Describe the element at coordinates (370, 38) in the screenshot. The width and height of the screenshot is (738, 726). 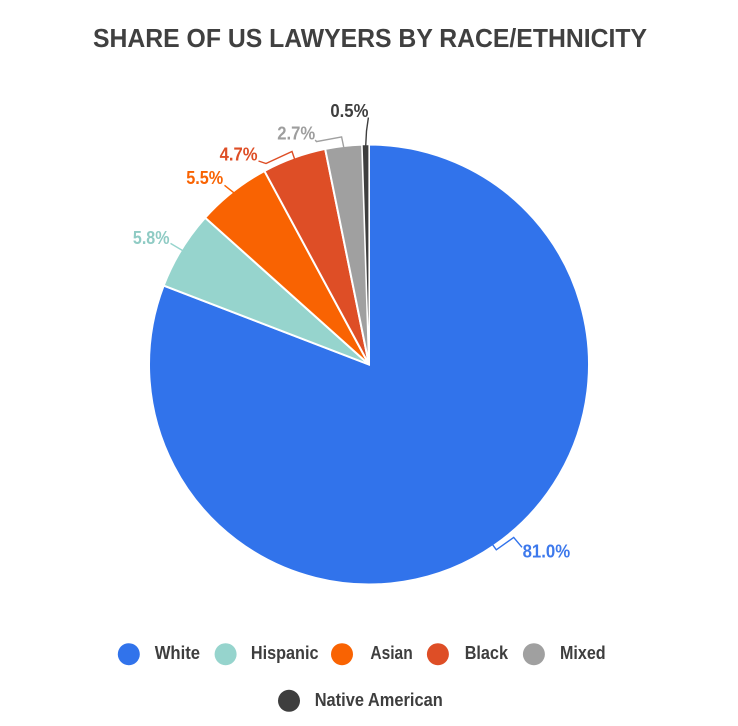
I see `svg-text:SHARE OF US LAWYERS BY RACE/ET: SHARE OF US LAWYERS BY RACE/ETHNICITY` at that location.